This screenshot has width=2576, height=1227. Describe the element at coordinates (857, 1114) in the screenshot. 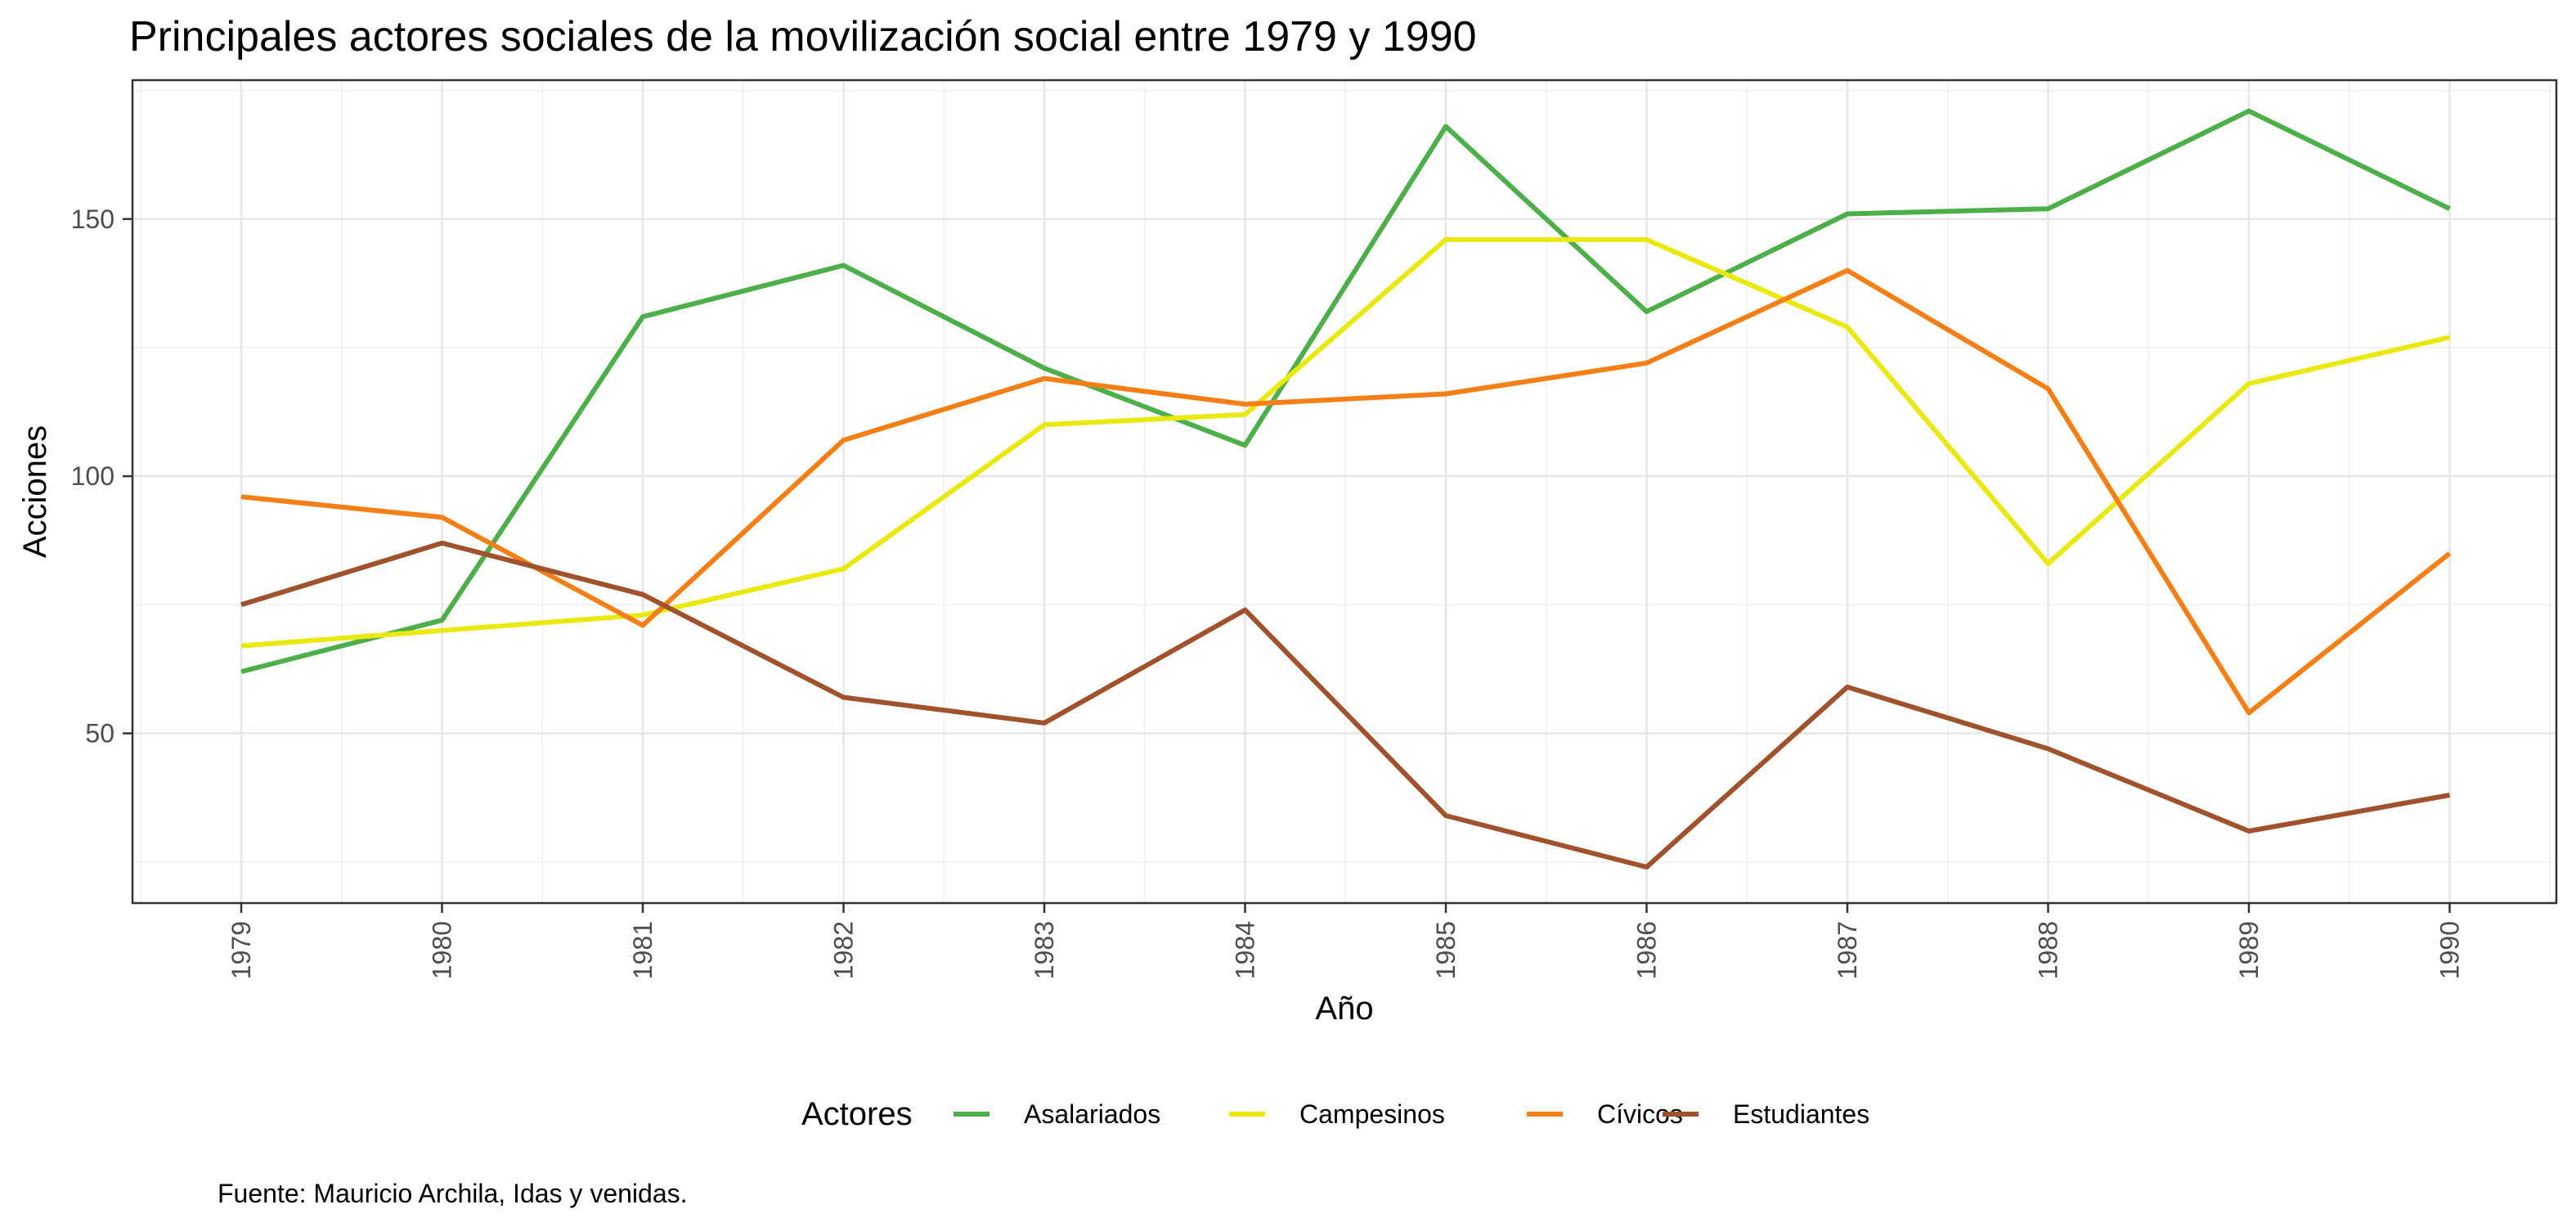

I see `legend-title: Actores` at that location.